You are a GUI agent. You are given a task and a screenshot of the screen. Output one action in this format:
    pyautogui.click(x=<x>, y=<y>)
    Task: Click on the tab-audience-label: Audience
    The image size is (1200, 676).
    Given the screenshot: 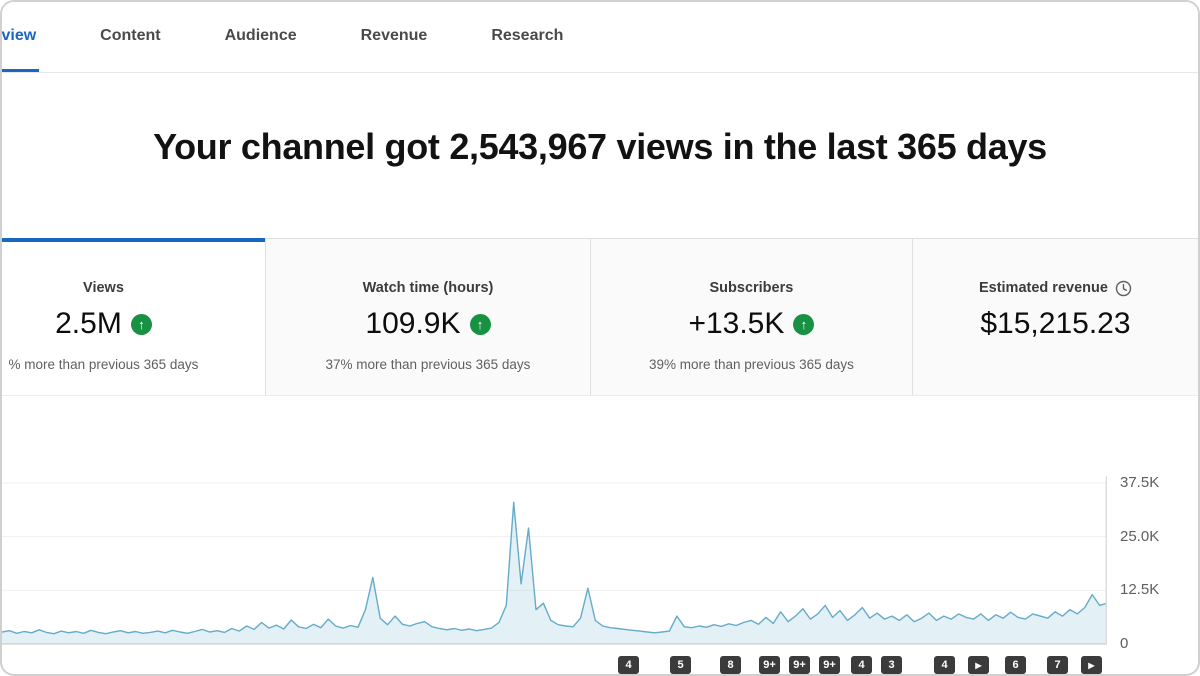 What is the action you would take?
    pyautogui.click(x=260, y=35)
    